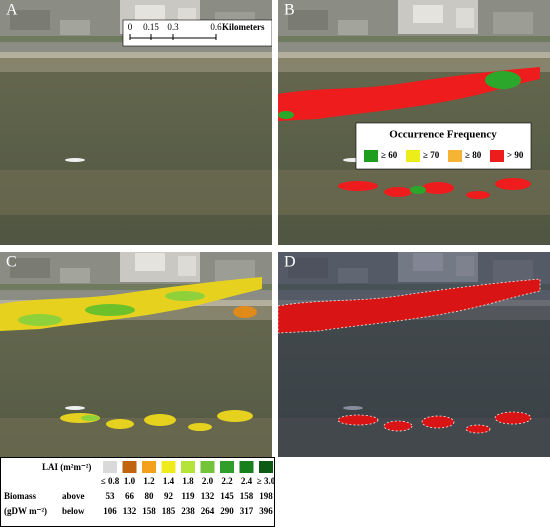  What do you see at coordinates (227, 496) in the screenshot?
I see `biomass-above: 145` at bounding box center [227, 496].